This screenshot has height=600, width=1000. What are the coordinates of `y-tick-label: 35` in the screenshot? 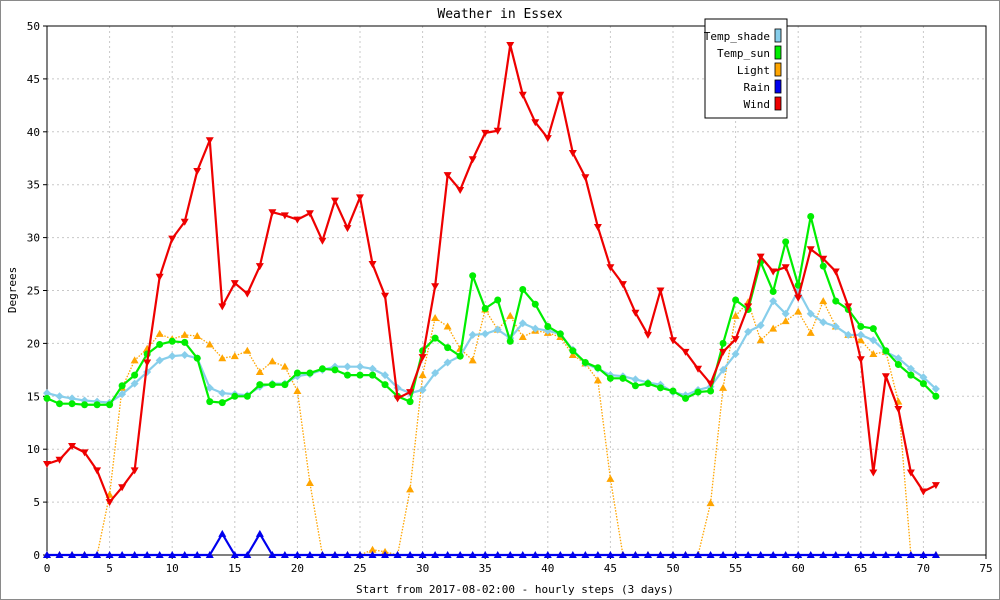 It's located at (33, 185).